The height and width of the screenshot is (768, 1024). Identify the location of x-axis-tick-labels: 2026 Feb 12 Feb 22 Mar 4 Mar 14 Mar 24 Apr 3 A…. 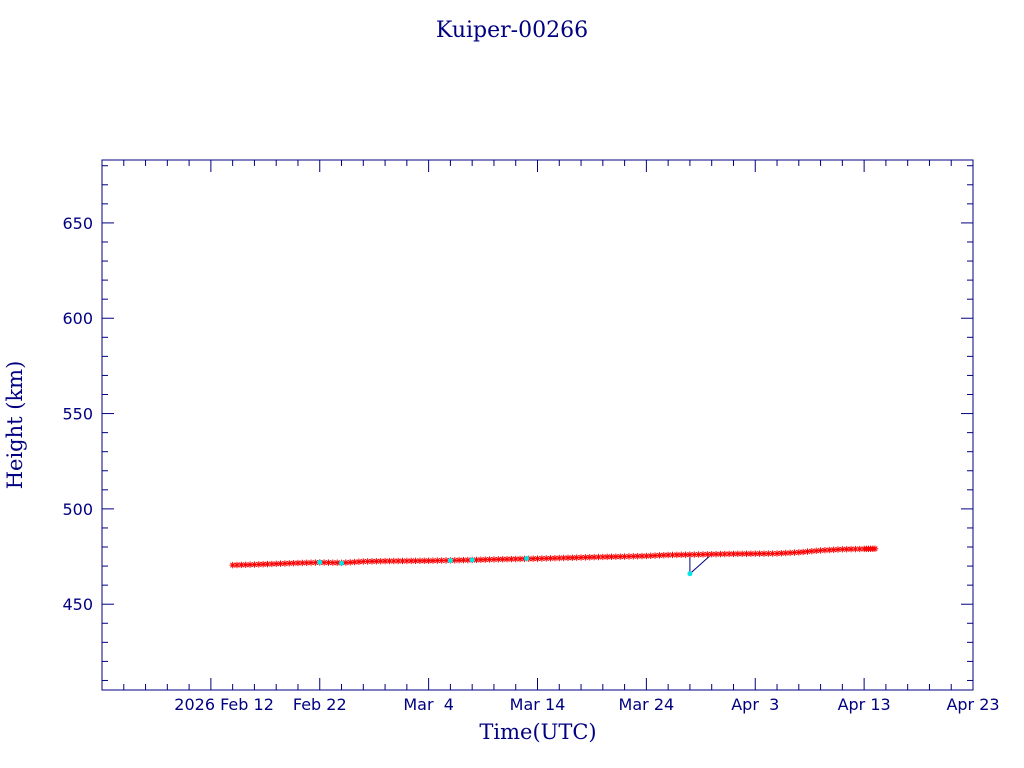
(586, 704).